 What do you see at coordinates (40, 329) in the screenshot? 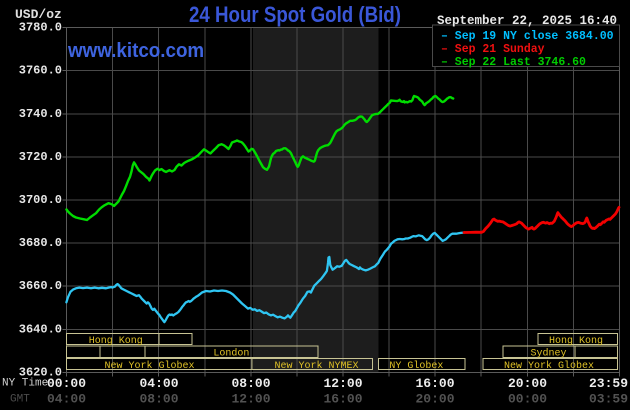
I see `svg-text: 3640.0` at bounding box center [40, 329].